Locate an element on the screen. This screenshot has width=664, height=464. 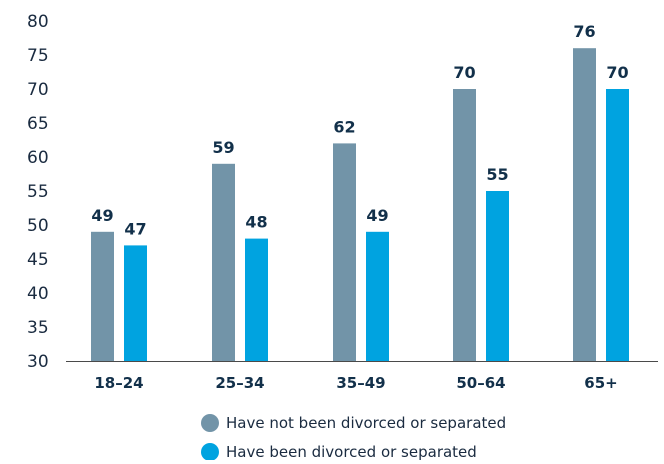
y-tick-label: 60 is located at coordinates (38, 158).